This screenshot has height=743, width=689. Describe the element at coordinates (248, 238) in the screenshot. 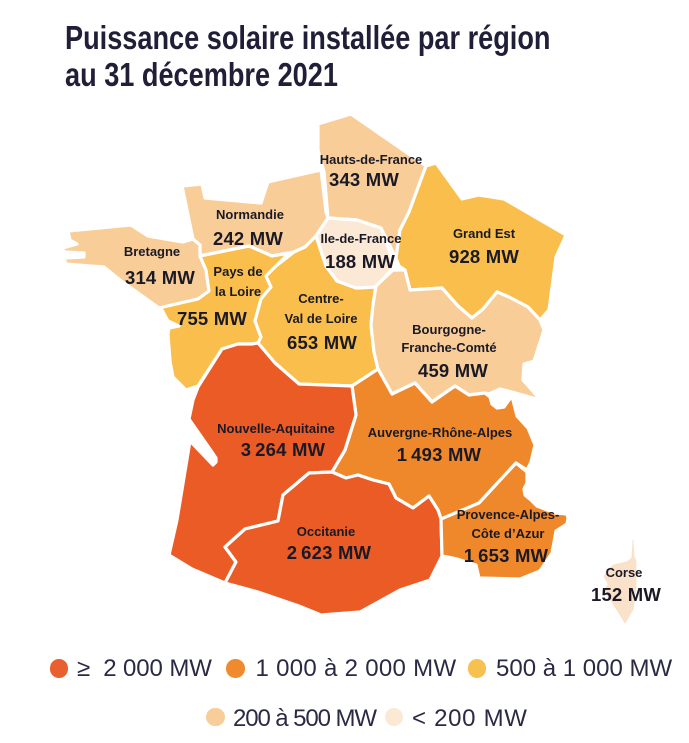

I see `svg-text: 242 MW` at that location.